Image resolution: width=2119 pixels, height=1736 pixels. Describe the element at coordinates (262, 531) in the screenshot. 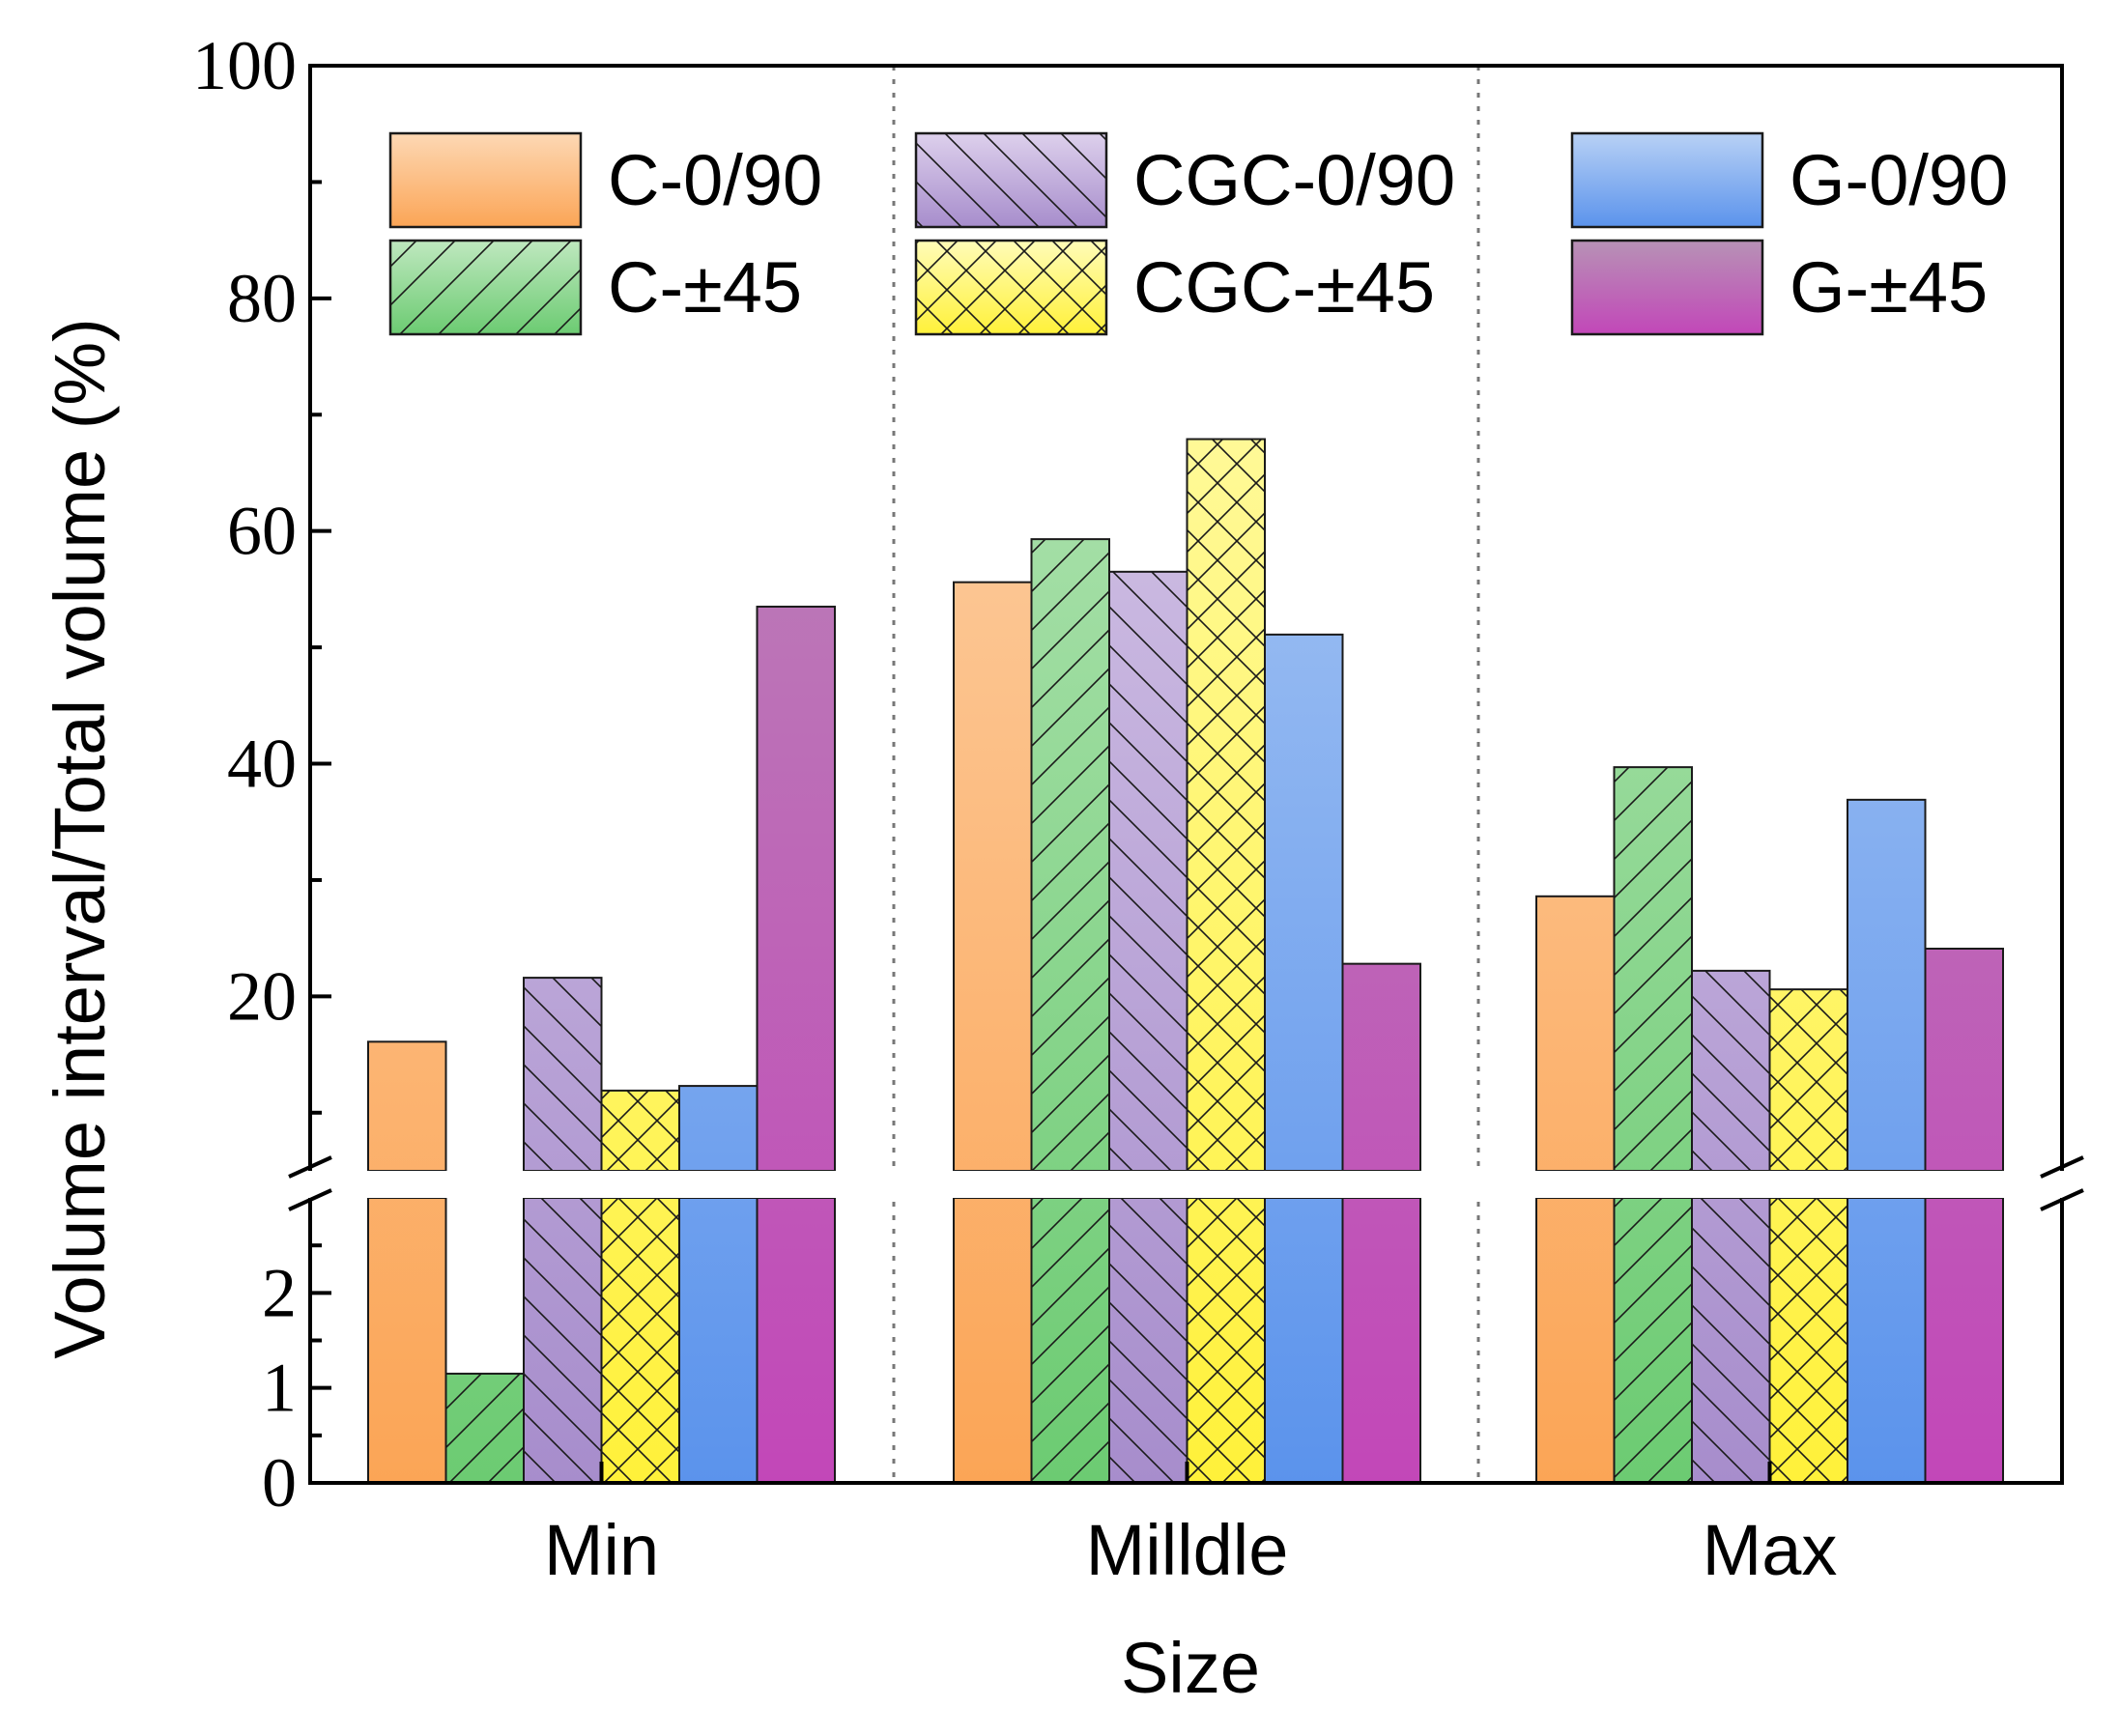

I see `y-tick-label-60: 60` at that location.